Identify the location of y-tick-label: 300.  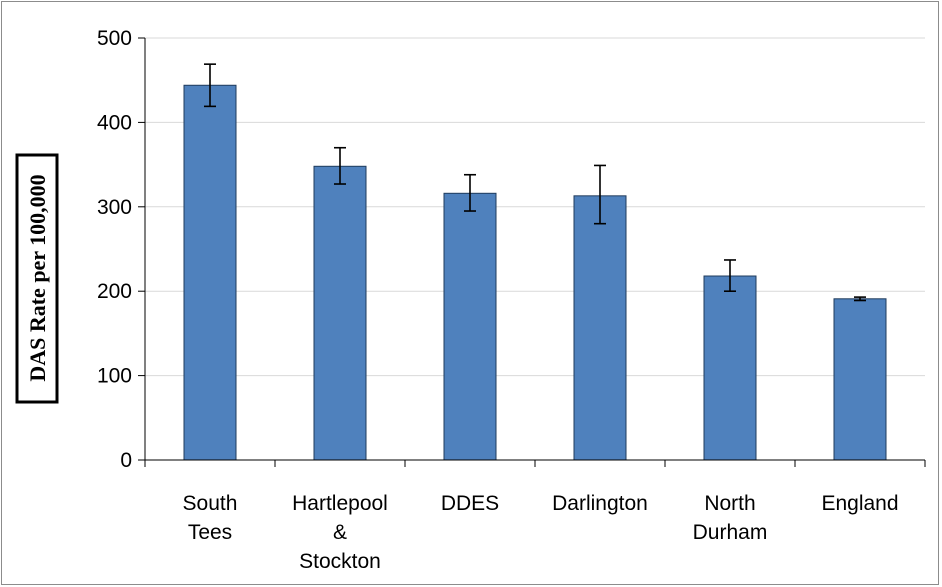
(114, 207).